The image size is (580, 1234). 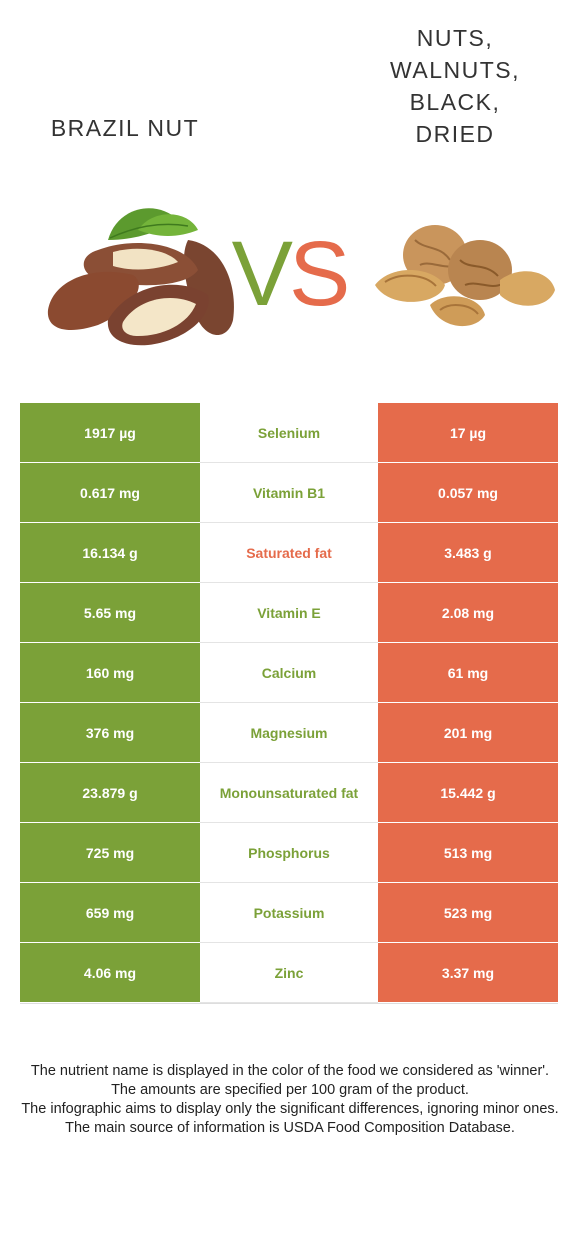 I want to click on nutrient-name: Potassium, so click(x=289, y=913).